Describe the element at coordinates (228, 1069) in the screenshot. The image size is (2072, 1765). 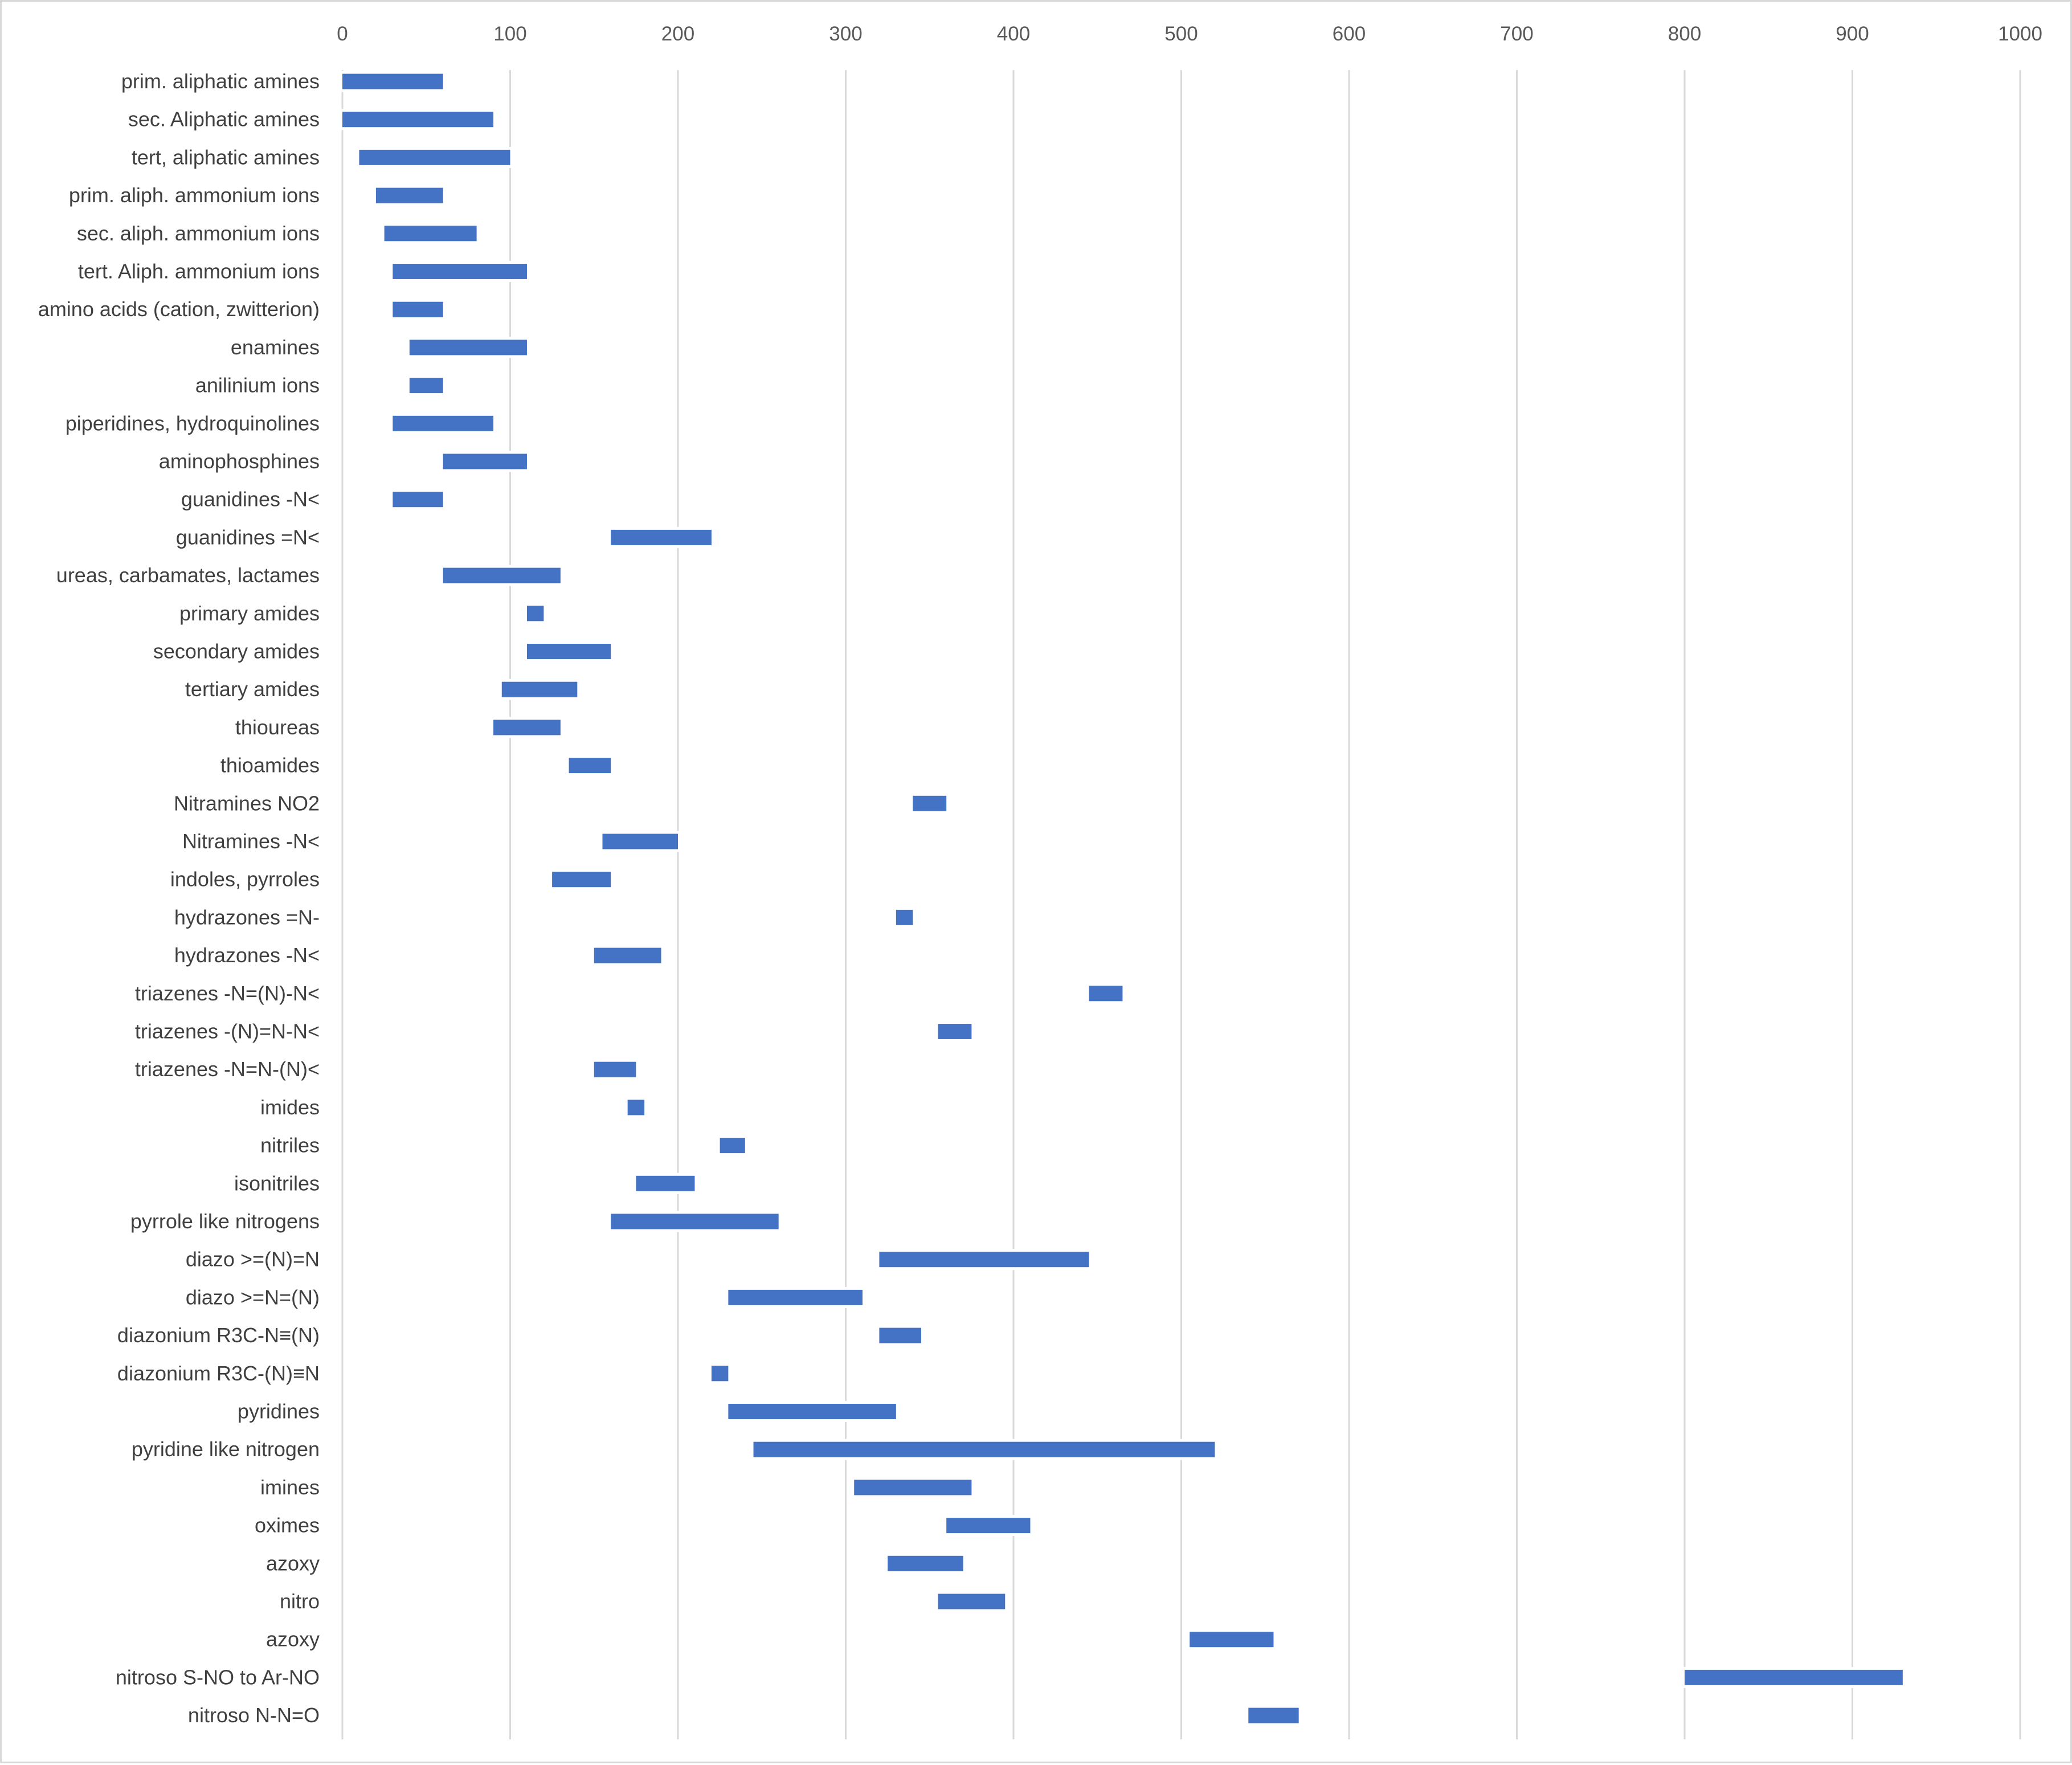
I see `category-label: triazenes -N=N-(N)<` at that location.